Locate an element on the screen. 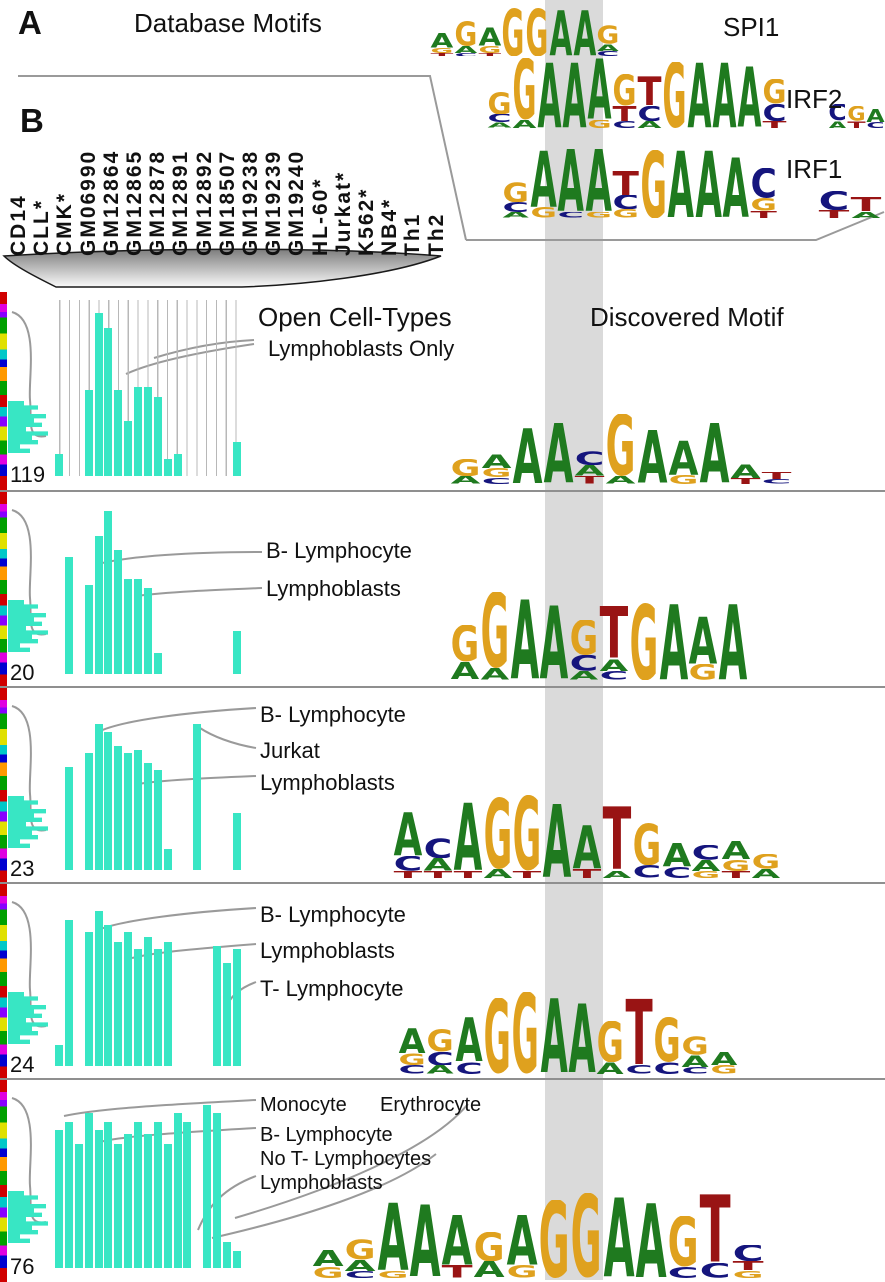 The image size is (885, 1282). cell-type-label: GM12865 is located at coordinates (134, 202).